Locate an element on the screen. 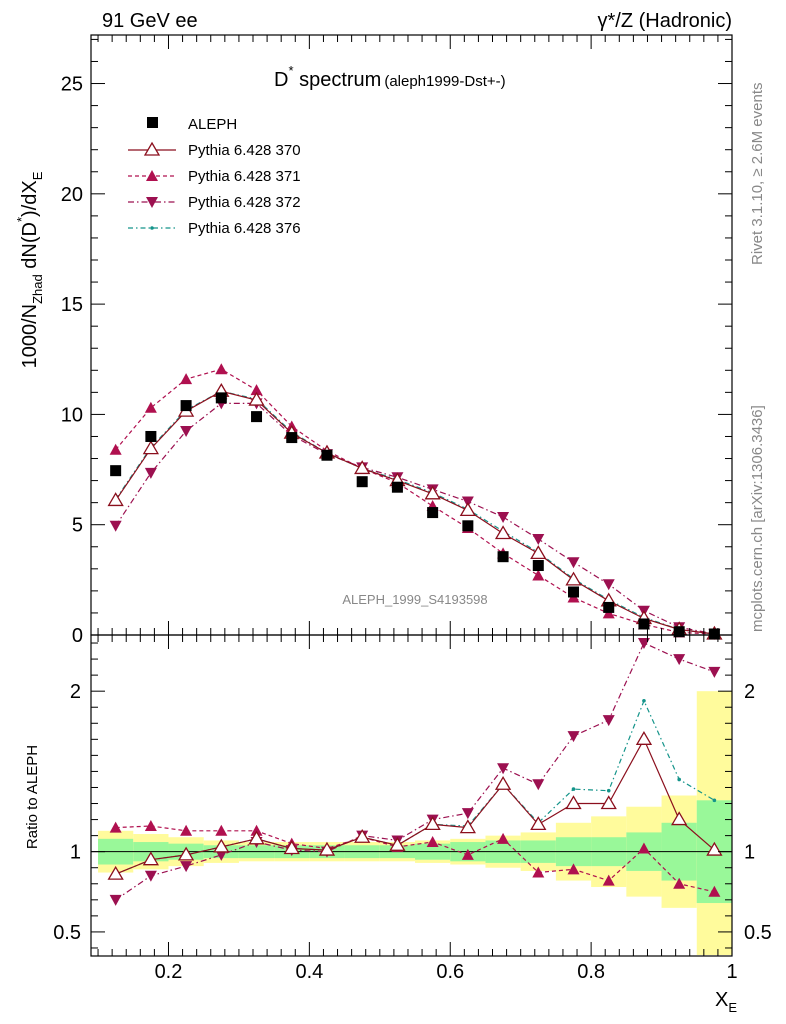  ratio-tick-label: 0.5 is located at coordinates (67, 933).